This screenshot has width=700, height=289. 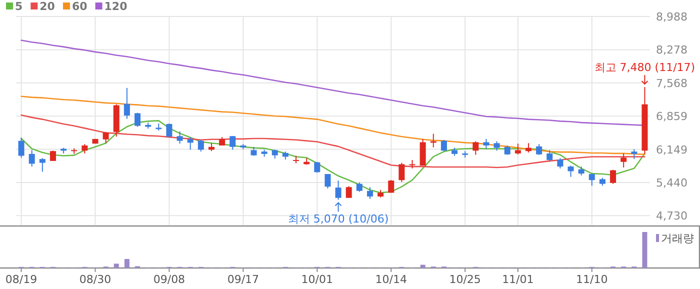 What do you see at coordinates (116, 6) in the screenshot?
I see `legend-label: 120` at bounding box center [116, 6].